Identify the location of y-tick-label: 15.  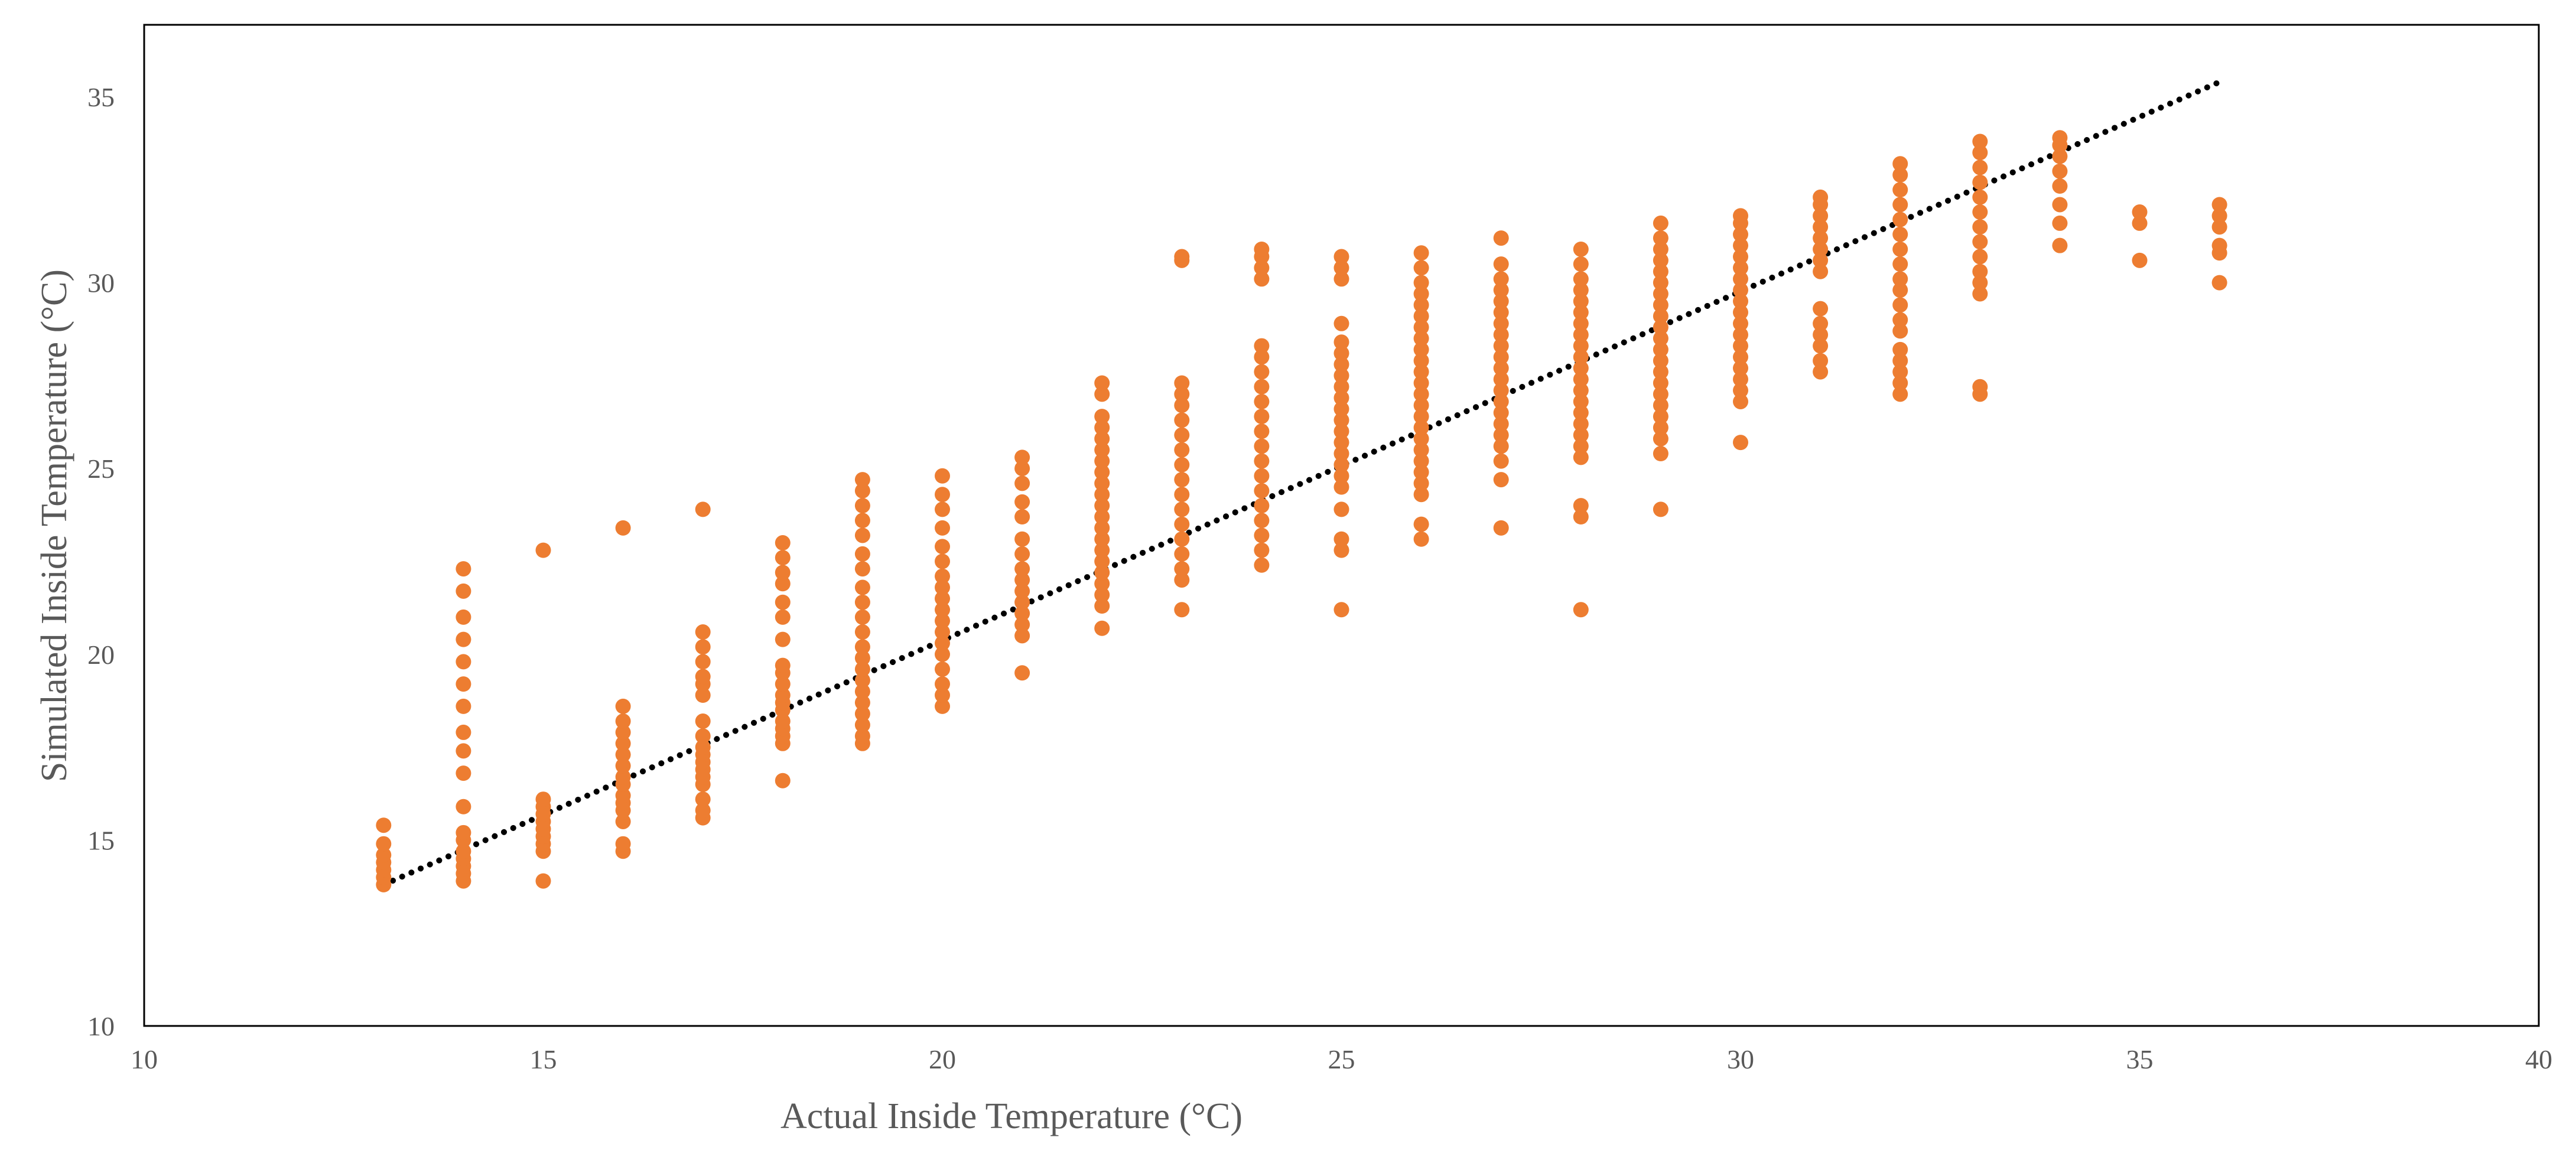
(101, 840).